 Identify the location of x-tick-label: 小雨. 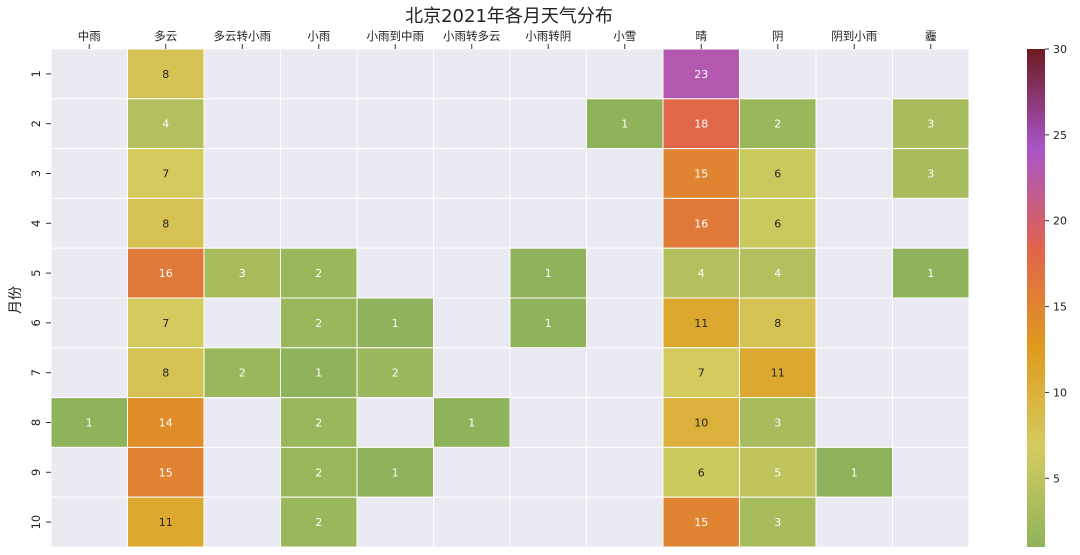
(318, 36).